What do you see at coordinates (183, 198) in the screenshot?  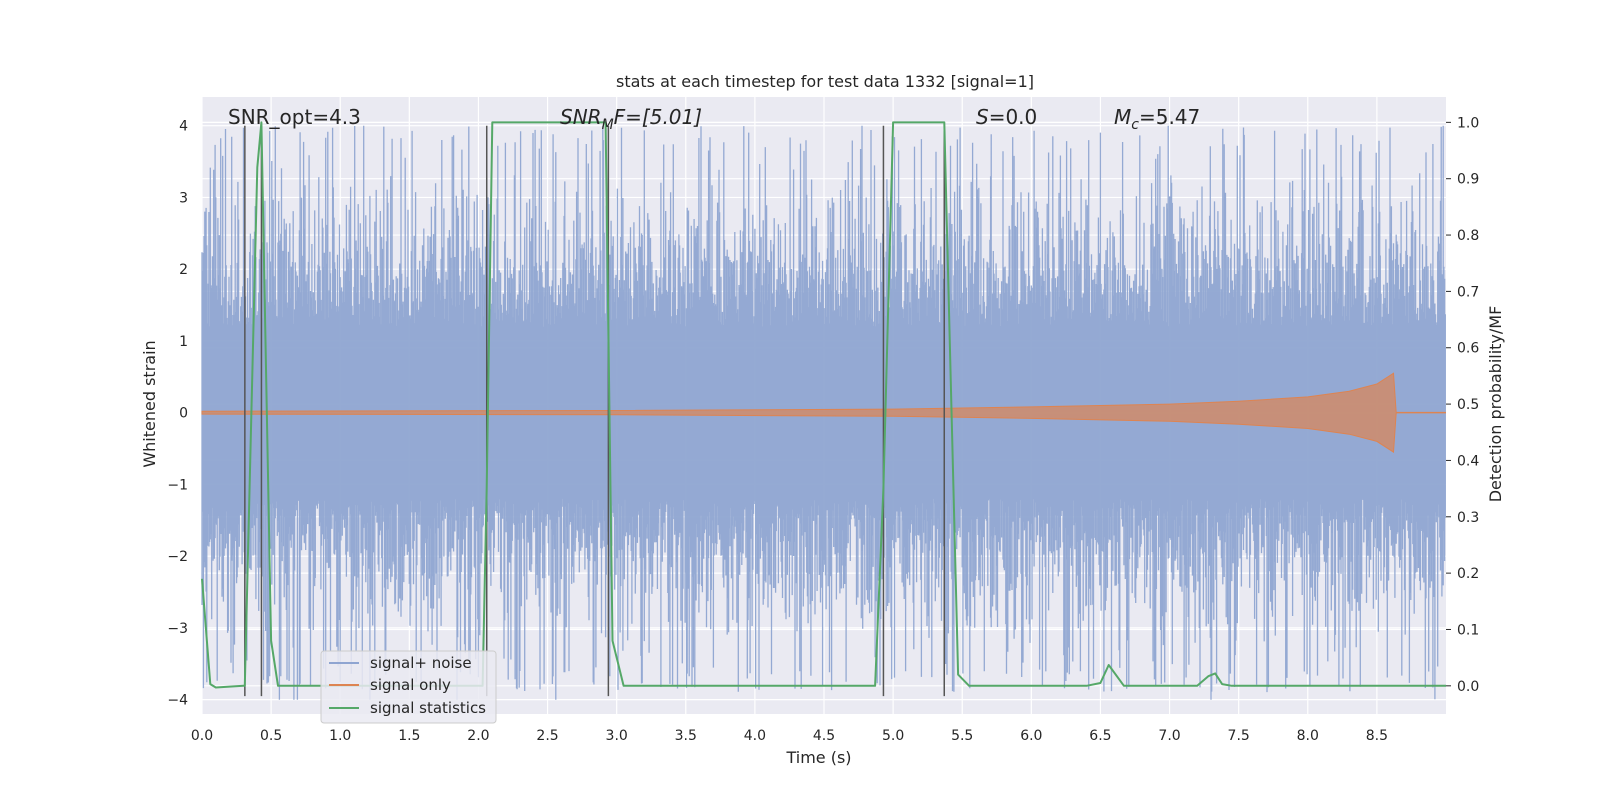 I see `y-tick-label: 3` at bounding box center [183, 198].